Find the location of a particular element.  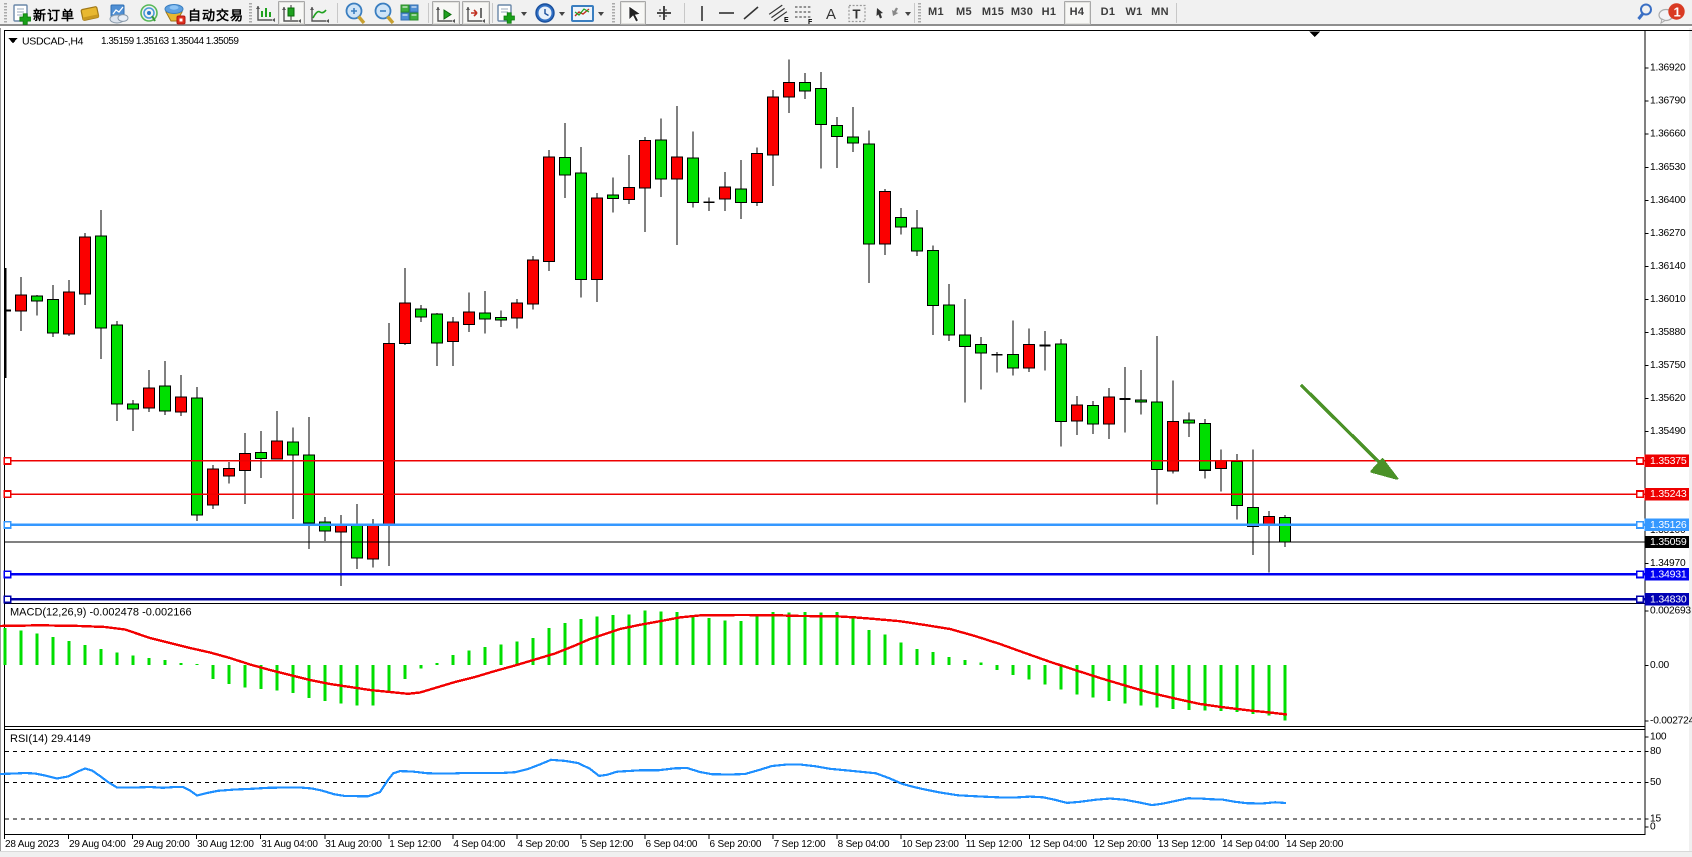

svg-text: USDCAD-,H4 is located at coordinates (53, 42).